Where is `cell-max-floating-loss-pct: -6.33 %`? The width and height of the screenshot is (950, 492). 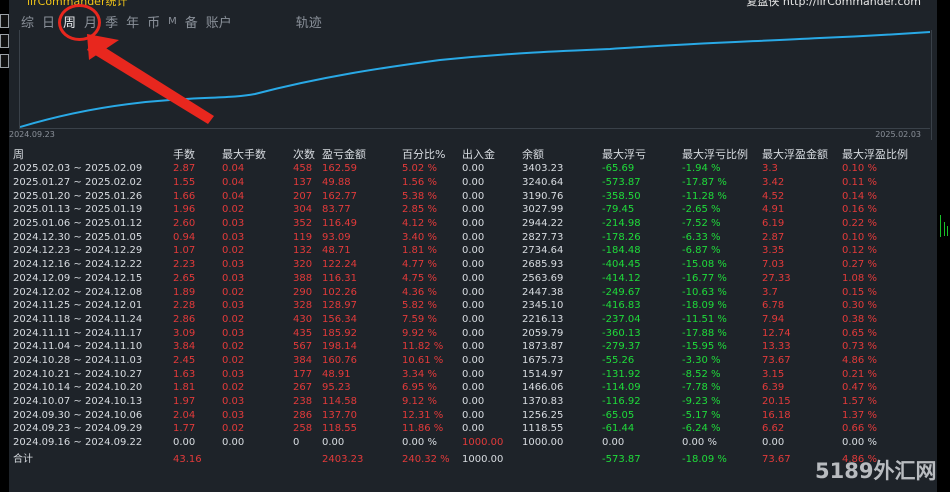
cell-max-floating-loss-pct: -6.33 % is located at coordinates (701, 237).